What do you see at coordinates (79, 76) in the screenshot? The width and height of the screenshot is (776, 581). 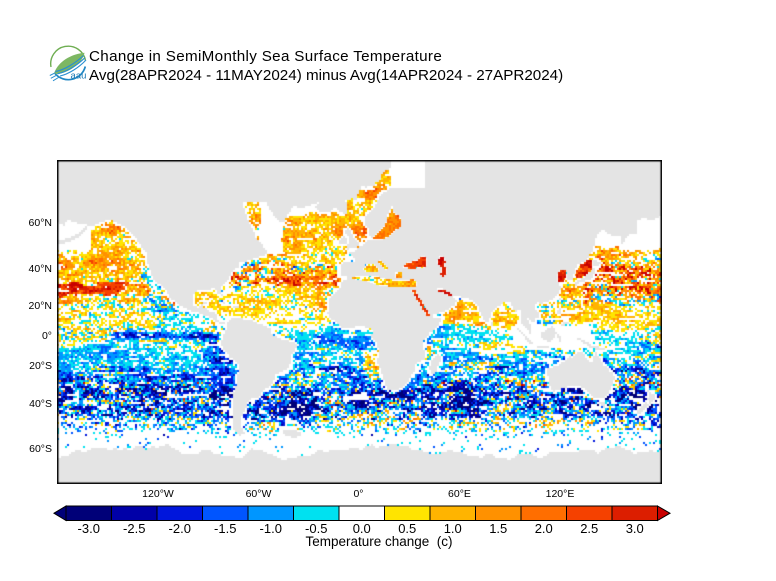 I see `svg-text: aau` at bounding box center [79, 76].